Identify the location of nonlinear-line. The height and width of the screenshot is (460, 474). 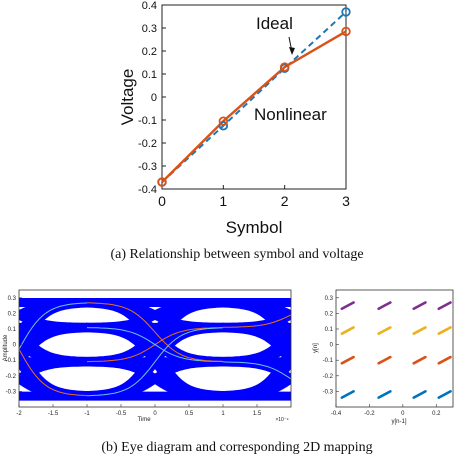
(254, 106).